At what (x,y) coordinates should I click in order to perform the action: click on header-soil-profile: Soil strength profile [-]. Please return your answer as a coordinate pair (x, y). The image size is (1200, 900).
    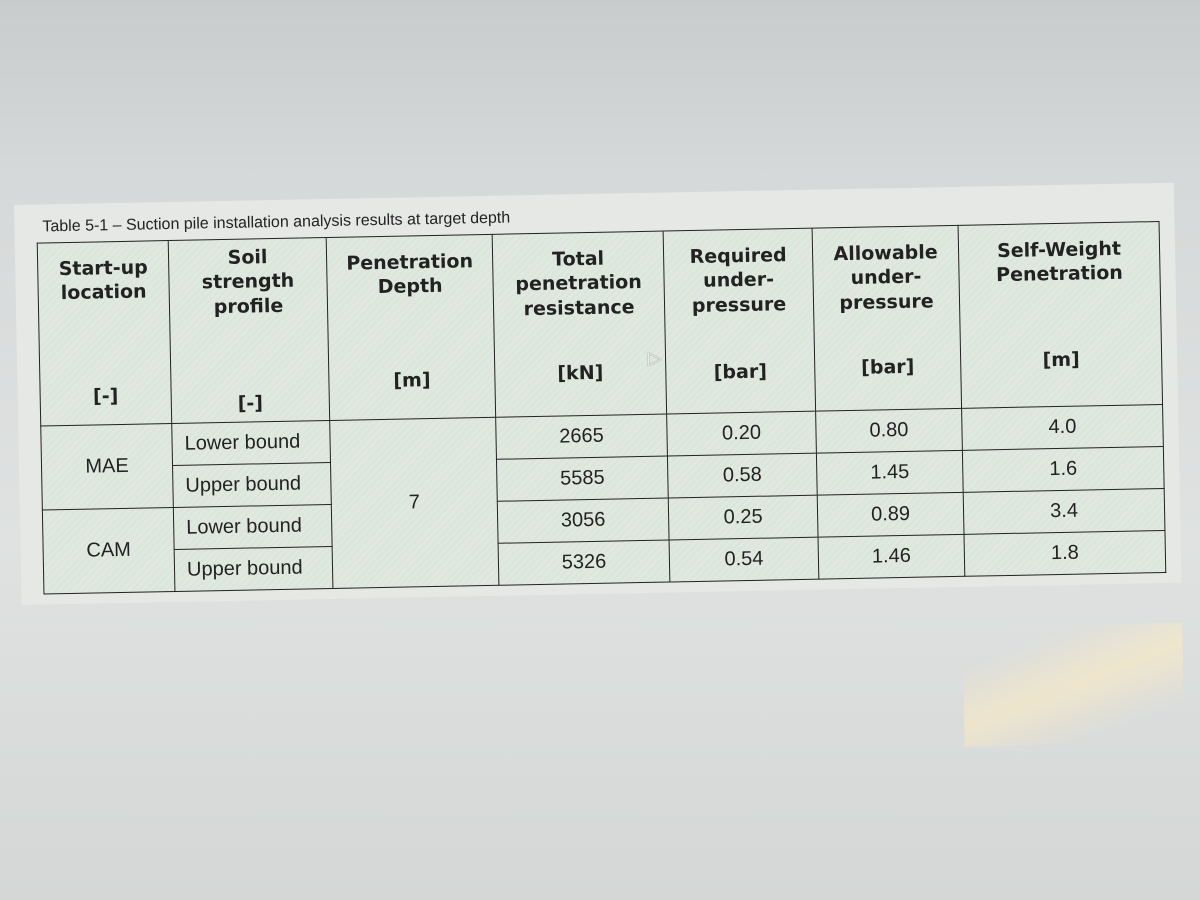
    Looking at the image, I should click on (249, 330).